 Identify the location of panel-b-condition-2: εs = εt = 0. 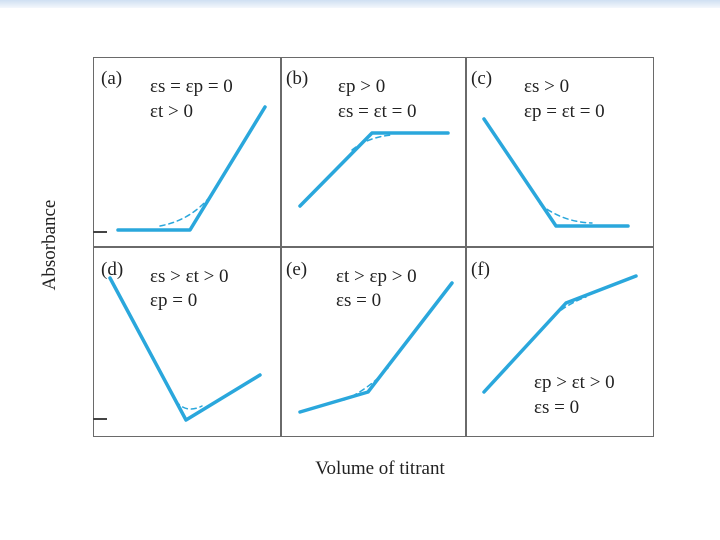
(377, 111).